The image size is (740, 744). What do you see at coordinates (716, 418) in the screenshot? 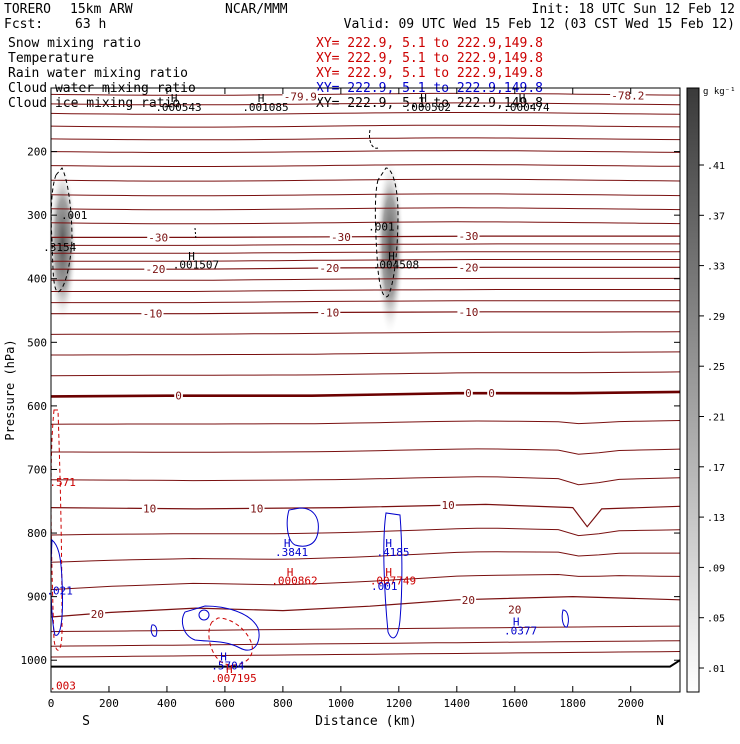
I see `colorbar-tick-label-5: .21` at bounding box center [716, 418].